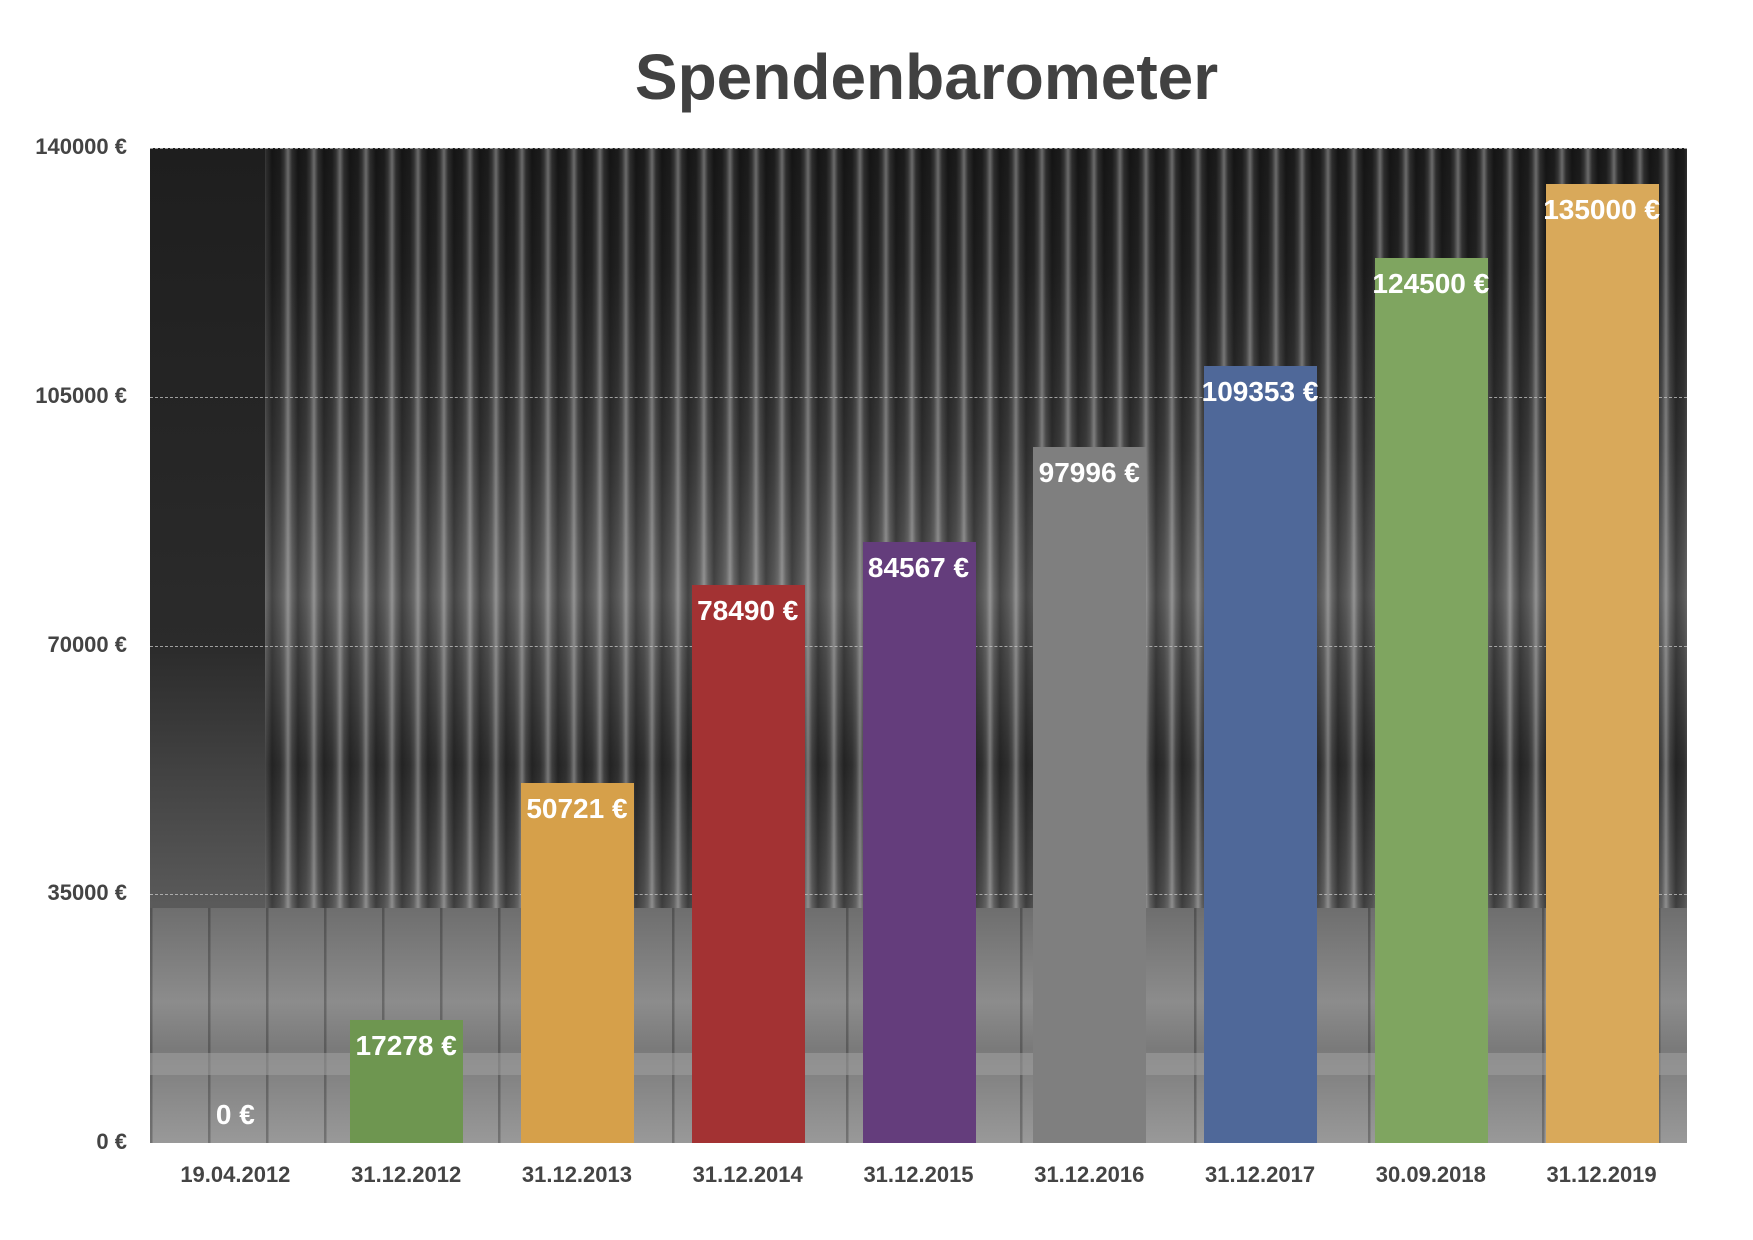 This screenshot has width=1753, height=1240. Describe the element at coordinates (1431, 284) in the screenshot. I see `bar-value-label: 124500 €` at that location.